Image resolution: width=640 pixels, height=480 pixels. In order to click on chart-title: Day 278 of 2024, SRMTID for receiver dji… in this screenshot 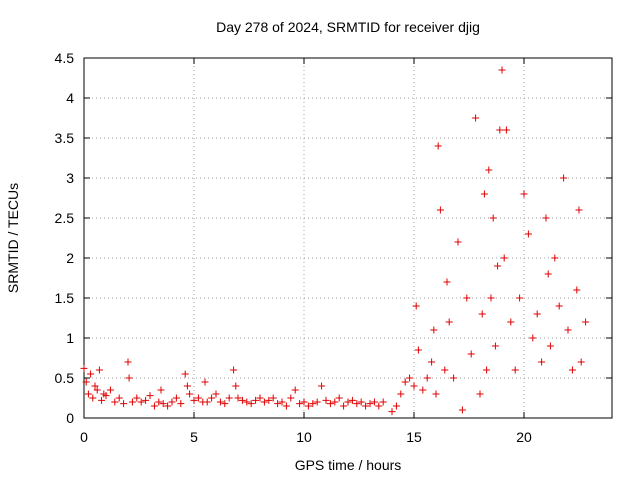, I will do `click(348, 27)`.